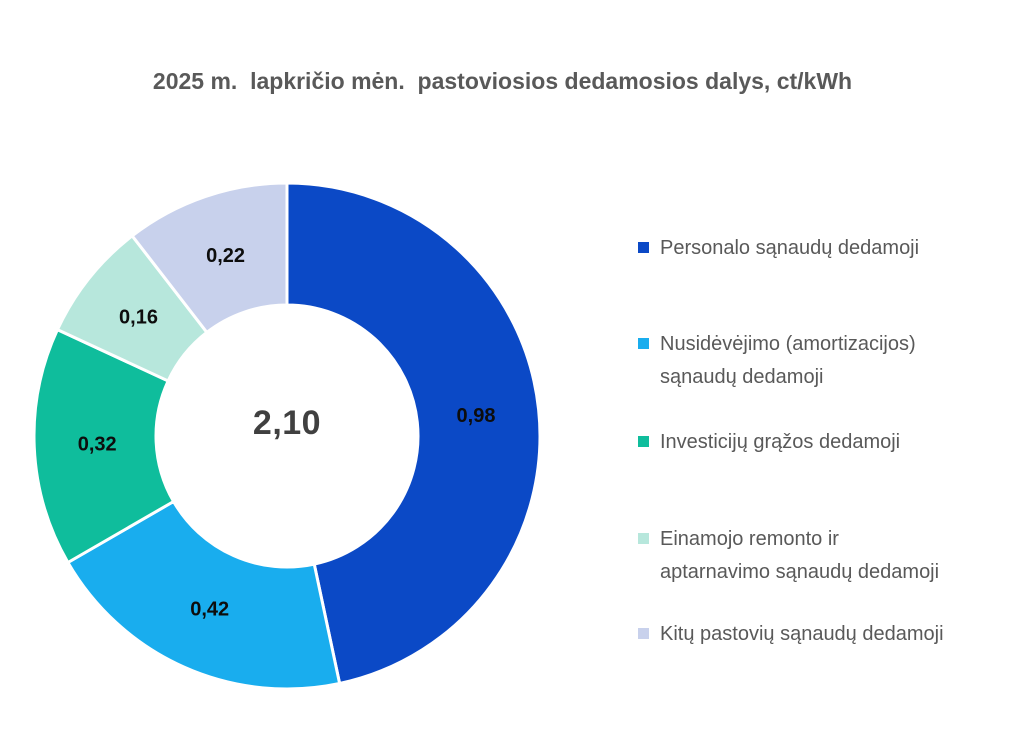 The image size is (1024, 733). Describe the element at coordinates (780, 442) in the screenshot. I see `legend-label: Investicijų grąžos dedamoji` at that location.